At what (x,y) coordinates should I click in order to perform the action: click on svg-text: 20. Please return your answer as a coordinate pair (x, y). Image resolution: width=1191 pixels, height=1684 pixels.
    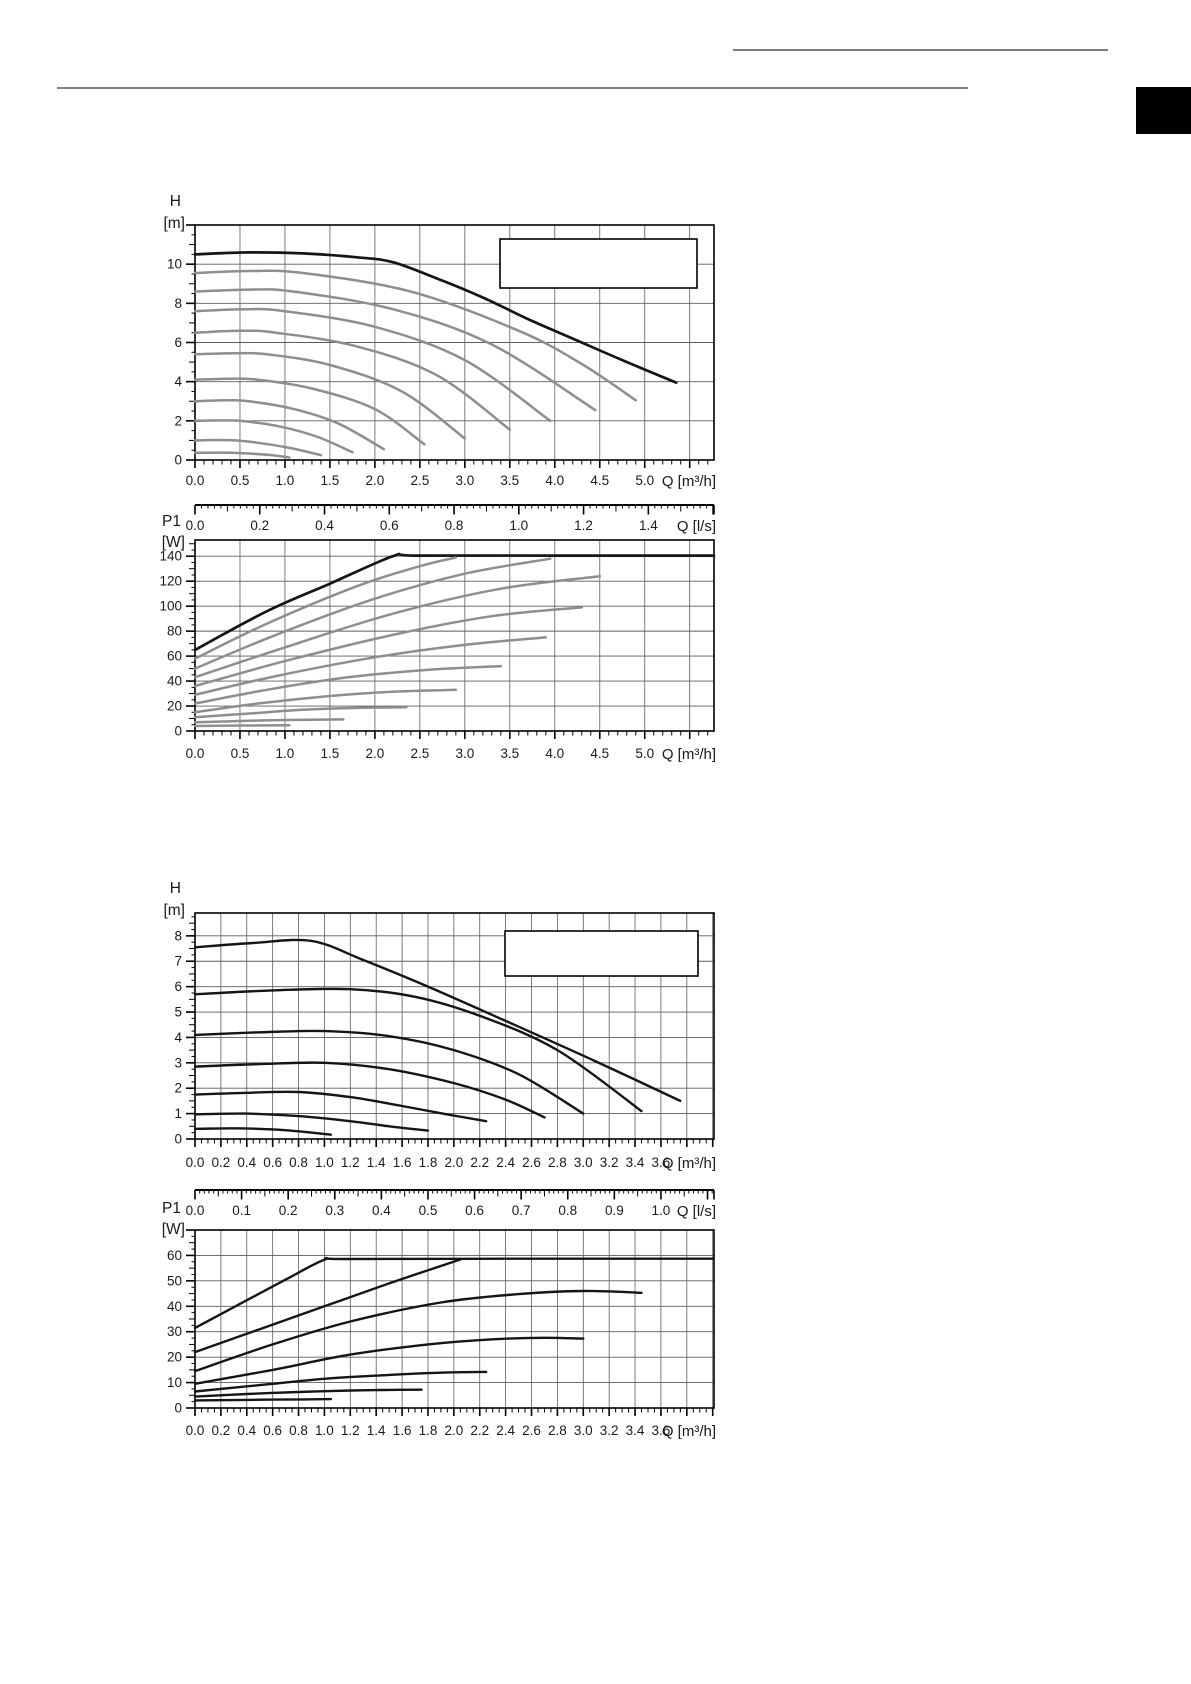
    Looking at the image, I should click on (174, 706).